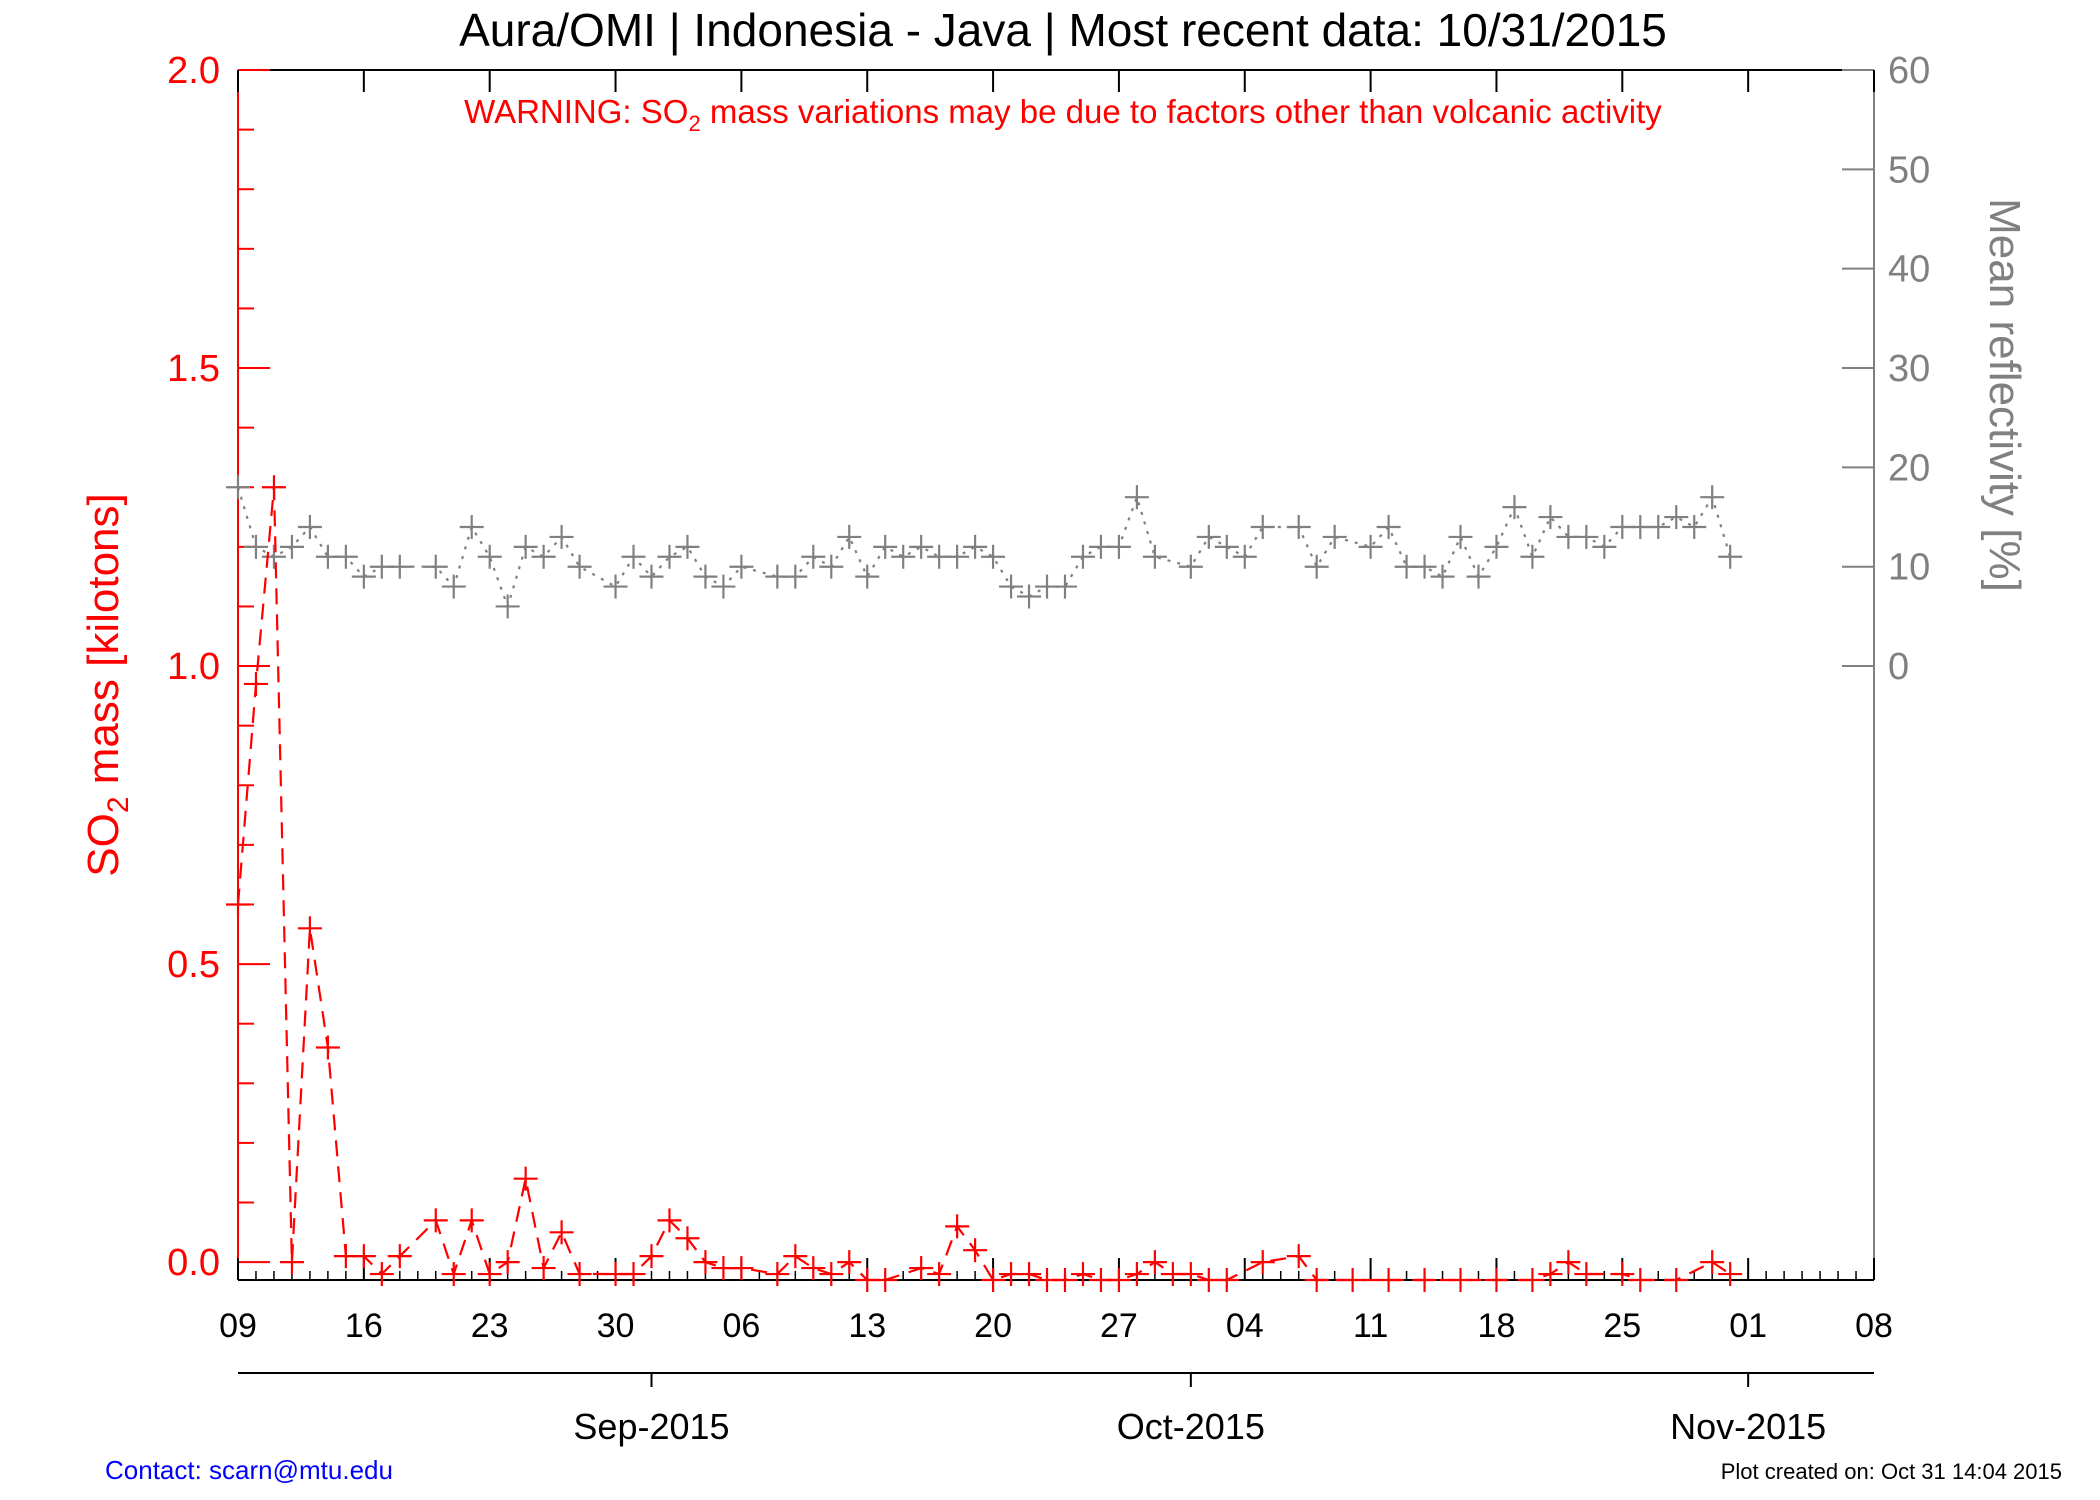 Image resolution: width=2100 pixels, height=1500 pixels. I want to click on right-tick-label: 30, so click(1909, 369).